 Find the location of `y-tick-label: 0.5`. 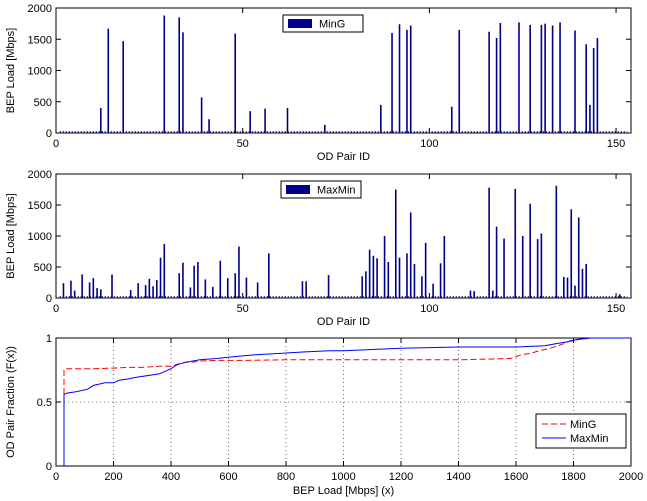

y-tick-label: 0.5 is located at coordinates (44, 403).